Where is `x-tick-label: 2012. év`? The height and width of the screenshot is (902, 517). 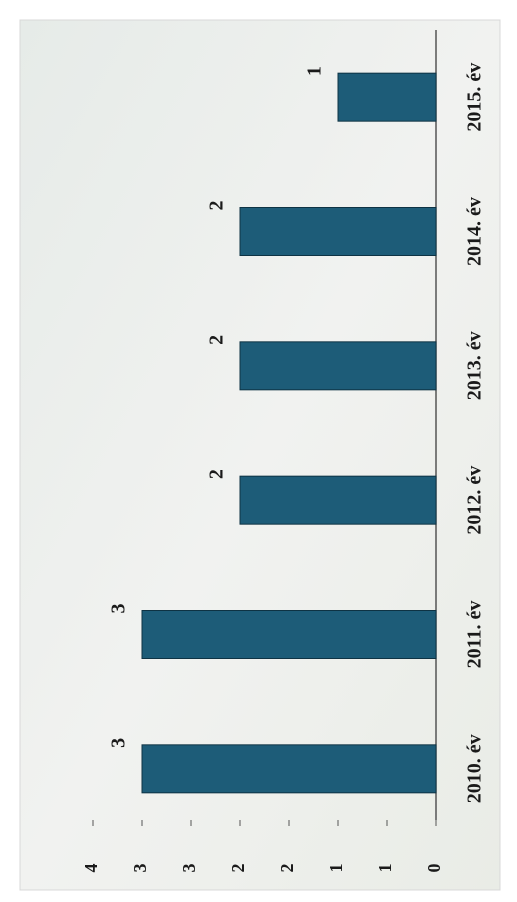 x-tick-label: 2012. év is located at coordinates (475, 500).